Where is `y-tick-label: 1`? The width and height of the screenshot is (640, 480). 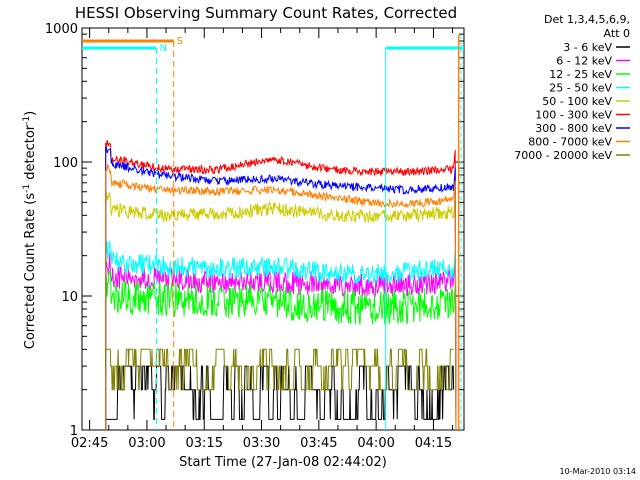
y-tick-label: 1 is located at coordinates (74, 431).